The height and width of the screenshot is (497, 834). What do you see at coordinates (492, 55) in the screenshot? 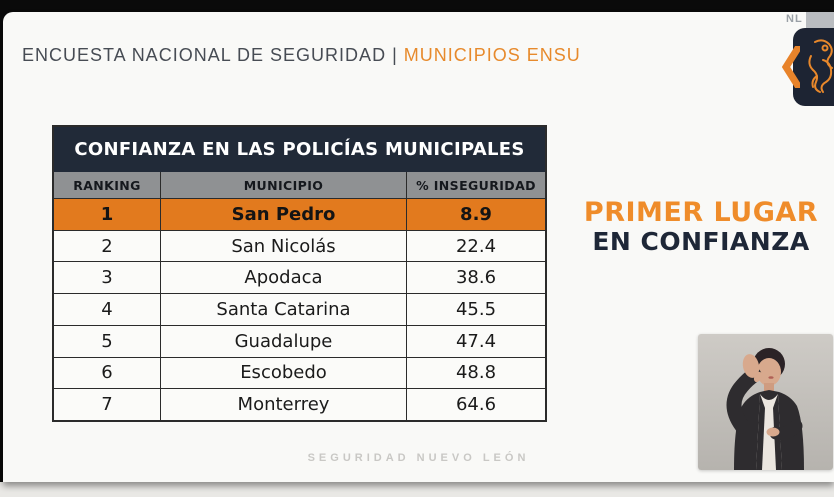
I see `page-title-accent: MUNICIPIOS ENSU` at bounding box center [492, 55].